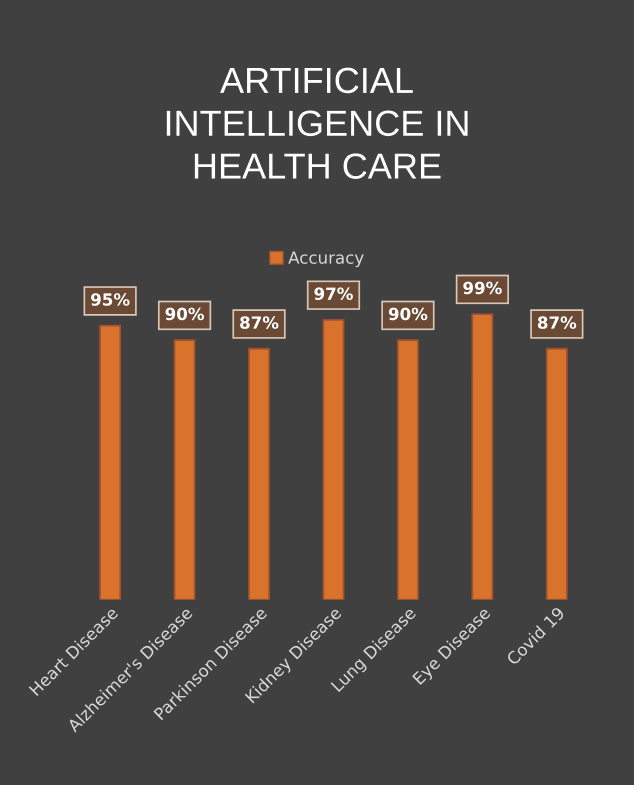 Image resolution: width=634 pixels, height=785 pixels. I want to click on data-label: 97%, so click(333, 293).